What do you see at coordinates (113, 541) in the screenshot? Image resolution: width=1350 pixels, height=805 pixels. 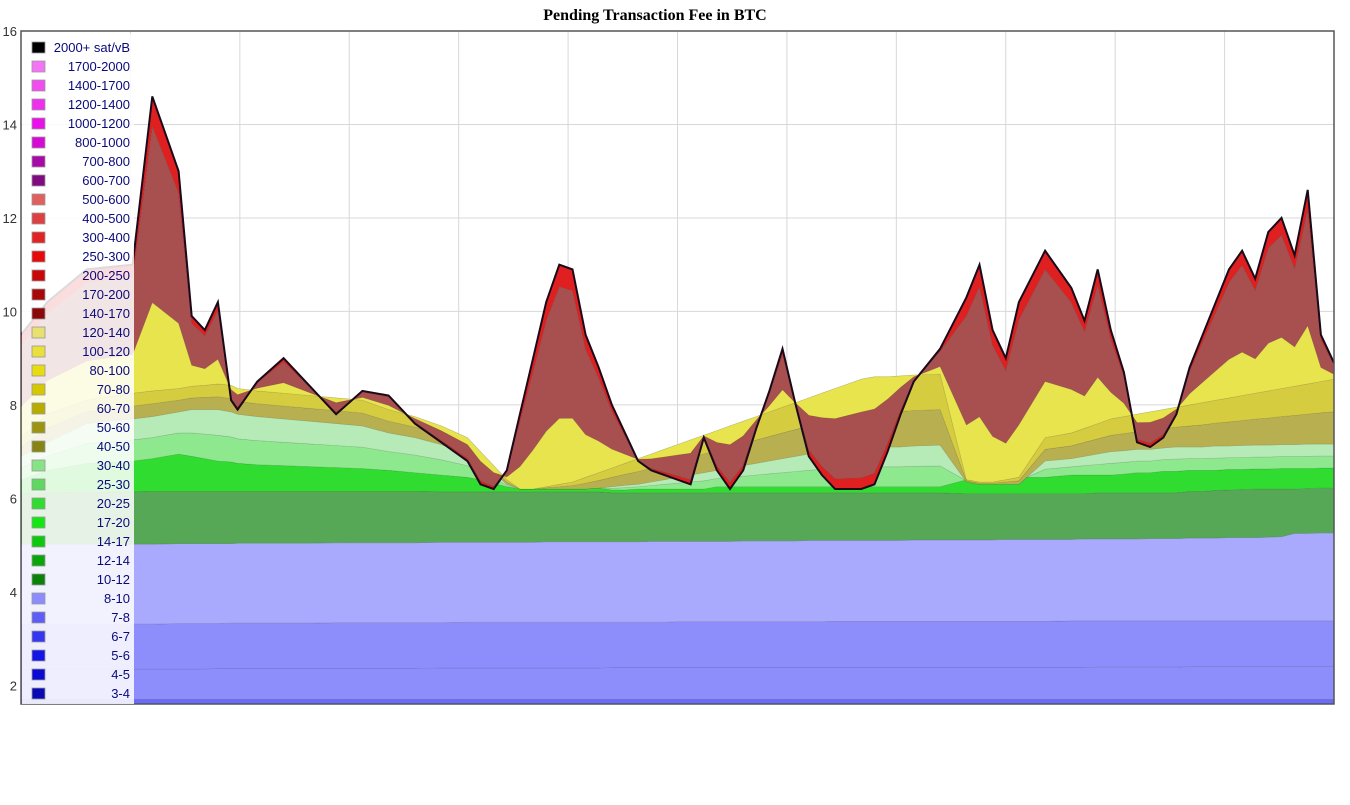 I see `legend-label: 14-17` at bounding box center [113, 541].